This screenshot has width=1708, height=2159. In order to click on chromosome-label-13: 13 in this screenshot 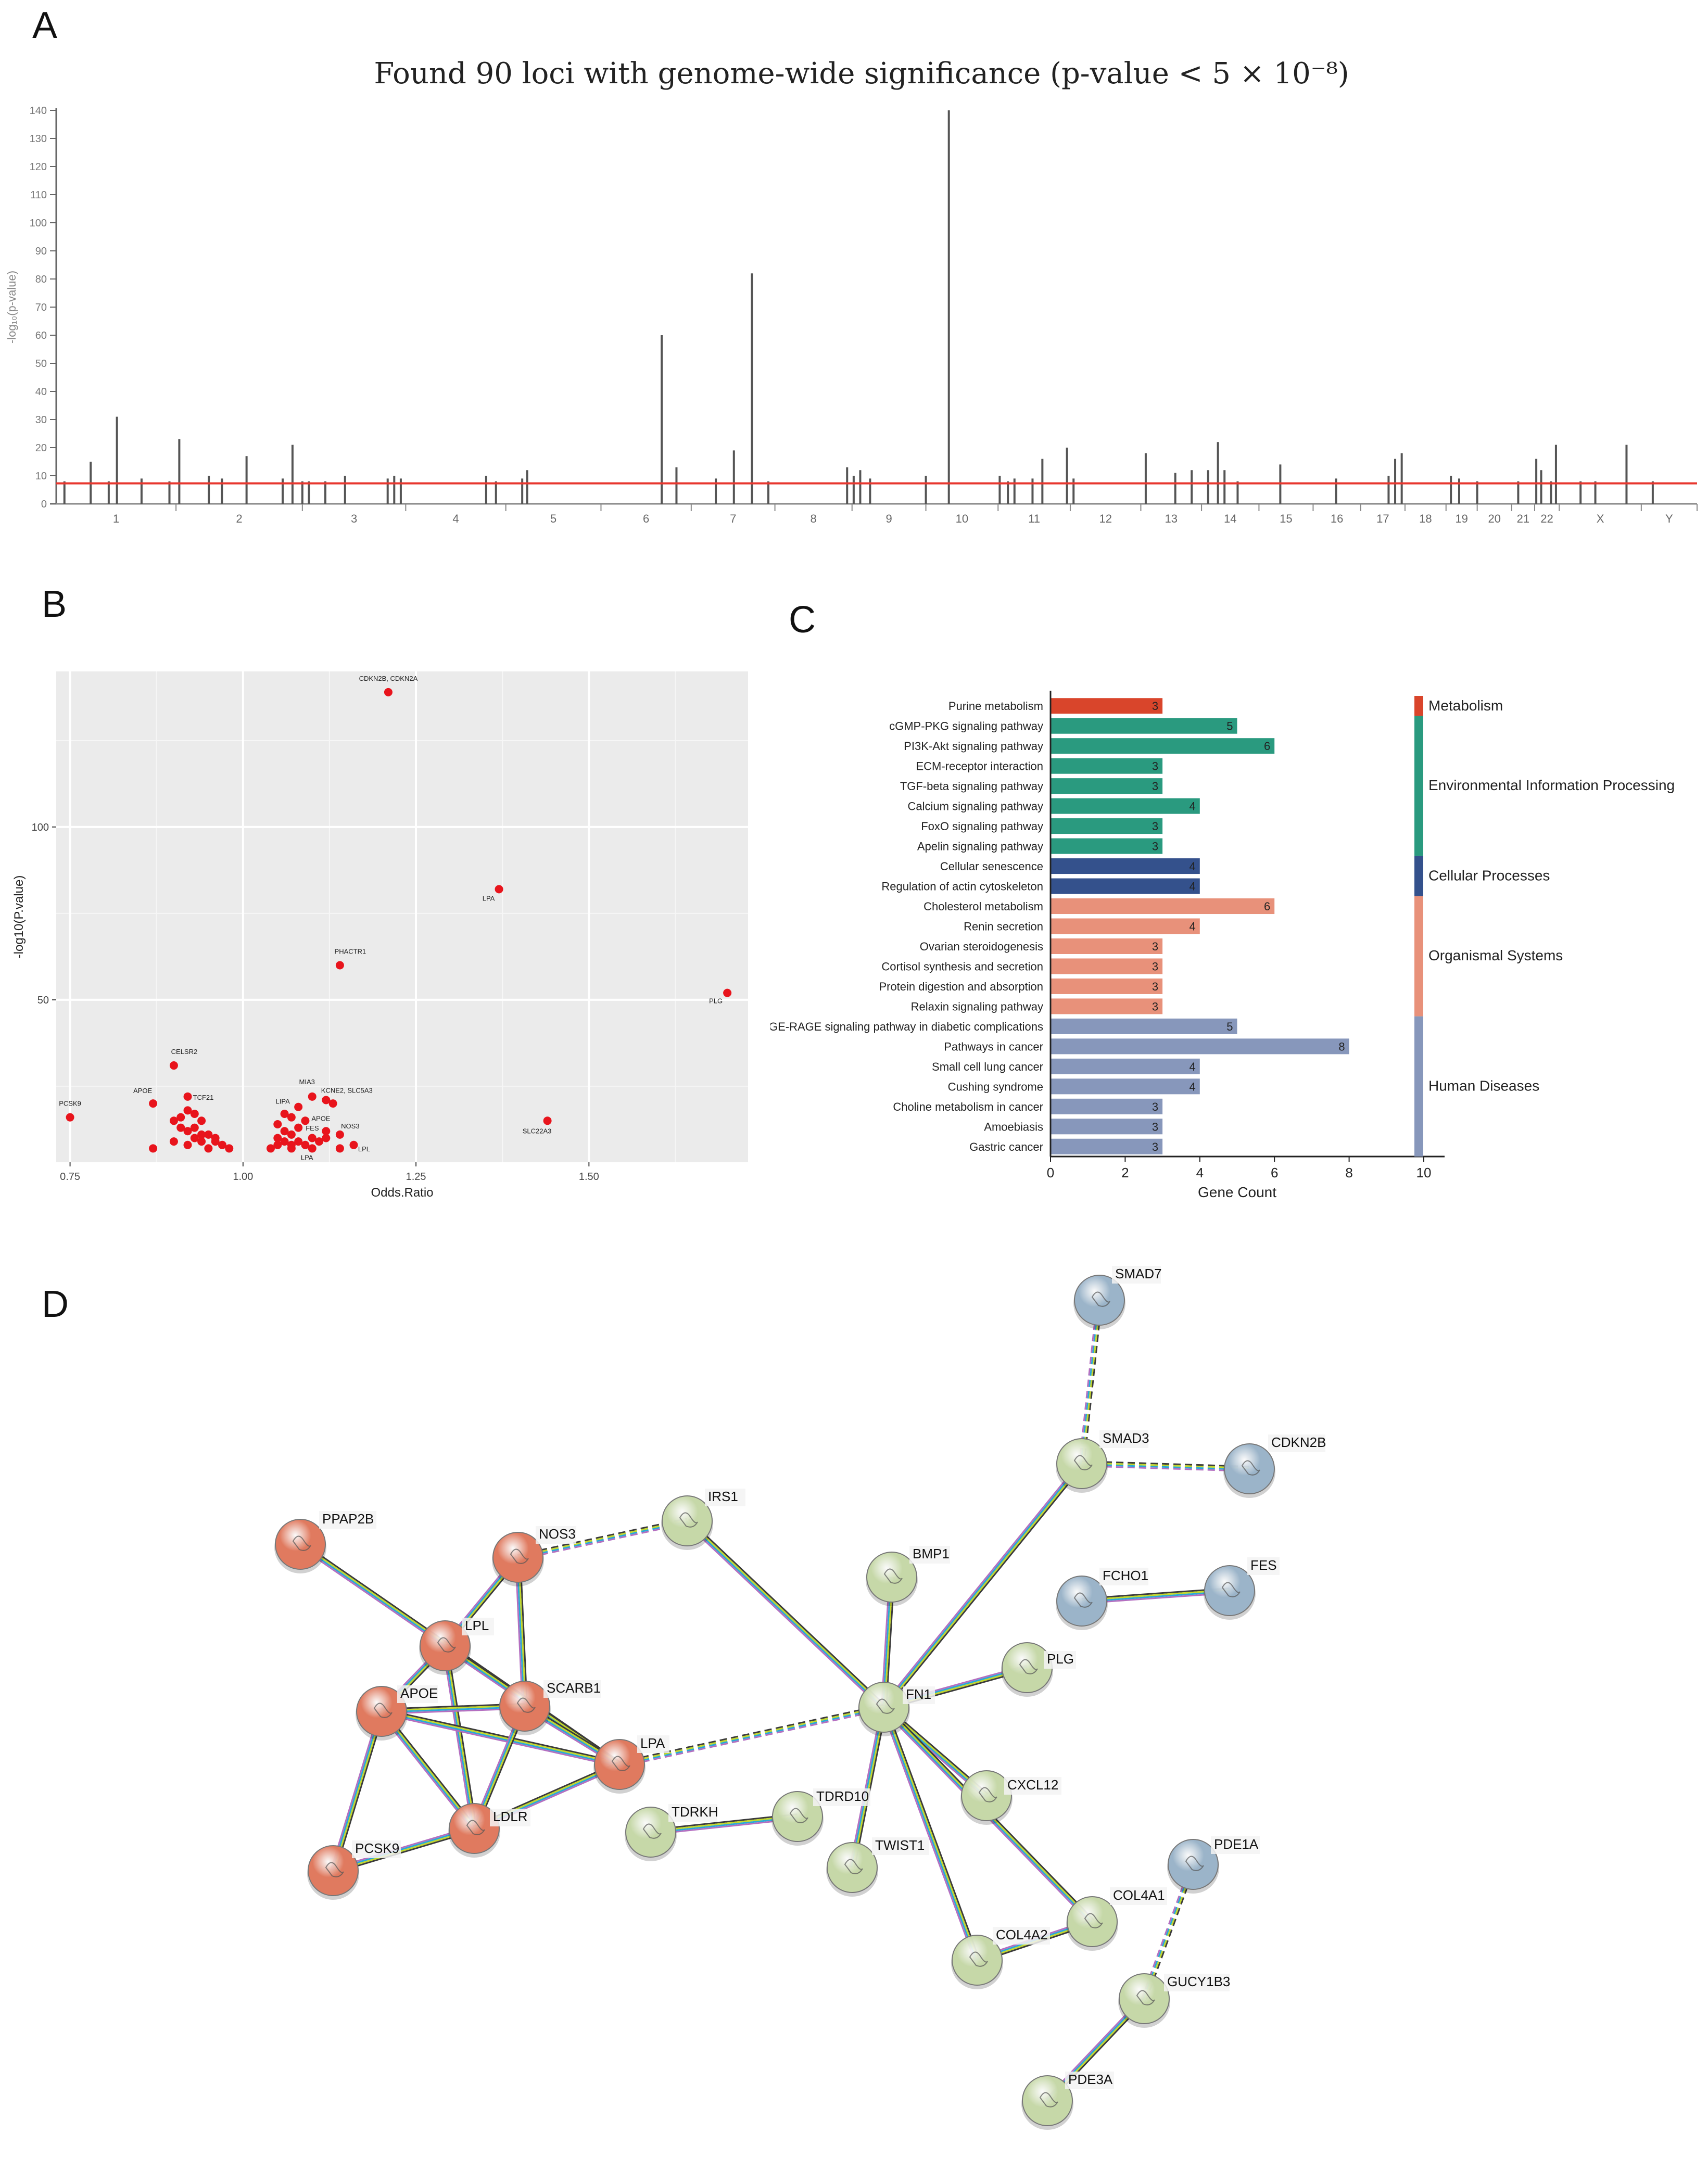, I will do `click(1171, 518)`.